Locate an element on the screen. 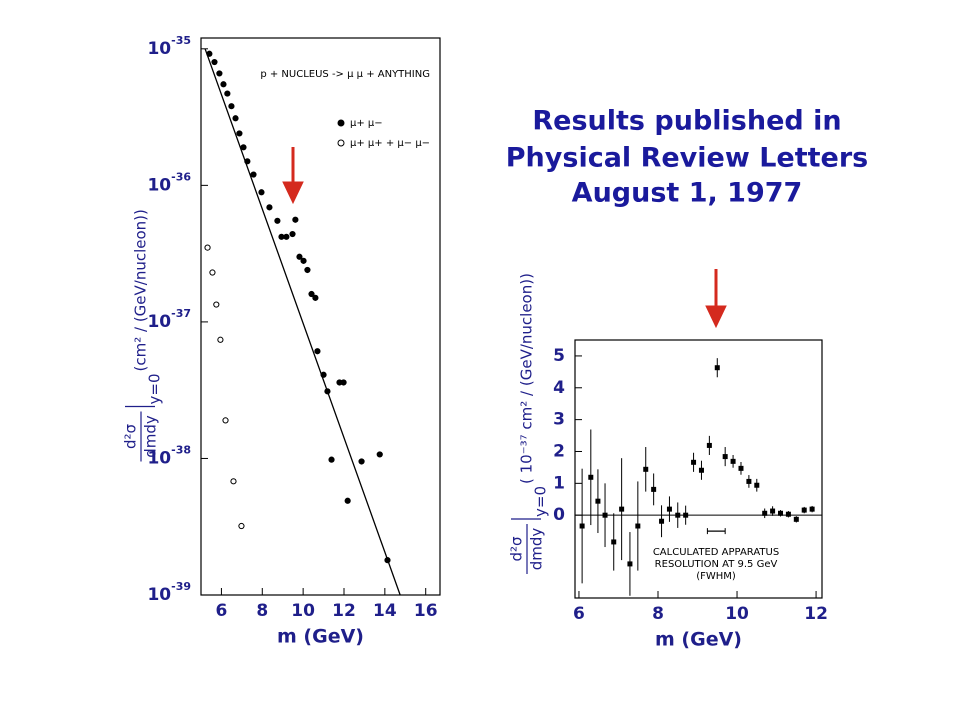 This screenshot has width=960, height=720. annotation: RESOLUTION AT 9.5 GeV is located at coordinates (716, 564).